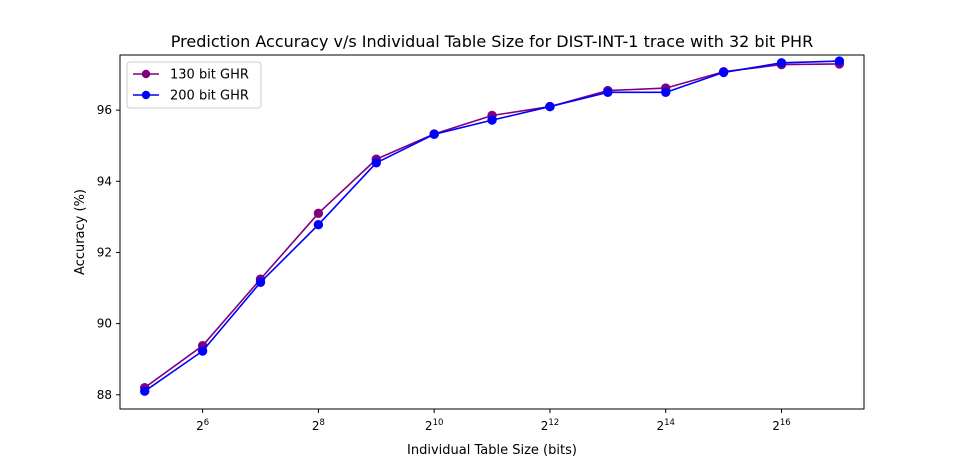 The image size is (960, 463). I want to click on y-tick-label: 90, so click(104, 324).